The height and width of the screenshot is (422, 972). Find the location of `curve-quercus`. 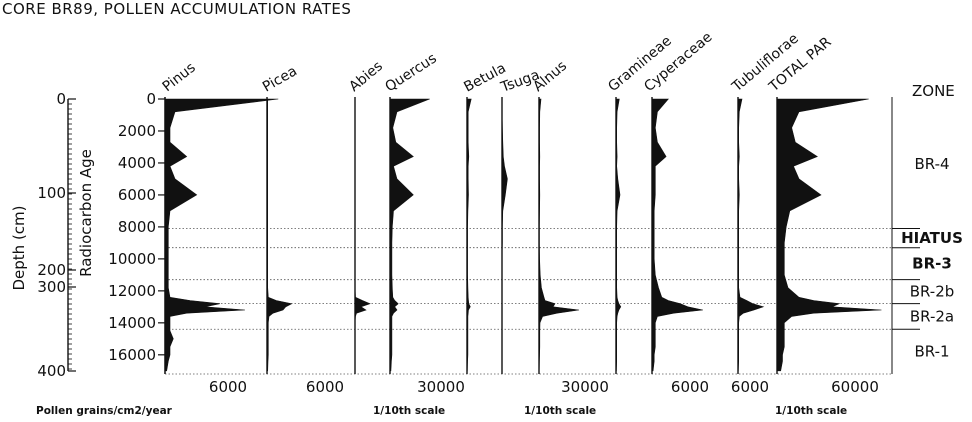

curve-quercus is located at coordinates (409, 235).